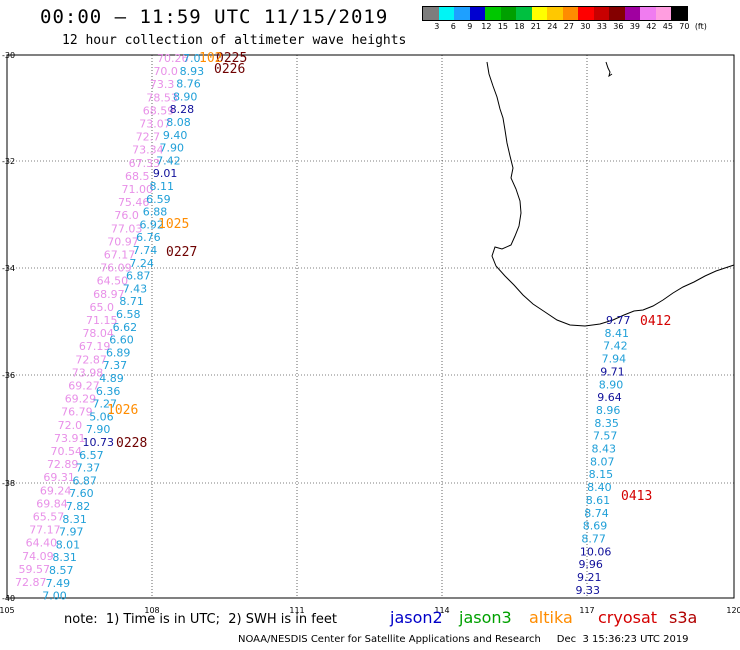 This screenshot has width=740, height=650. What do you see at coordinates (78, 506) in the screenshot?
I see `swh-value: 7.82` at bounding box center [78, 506].